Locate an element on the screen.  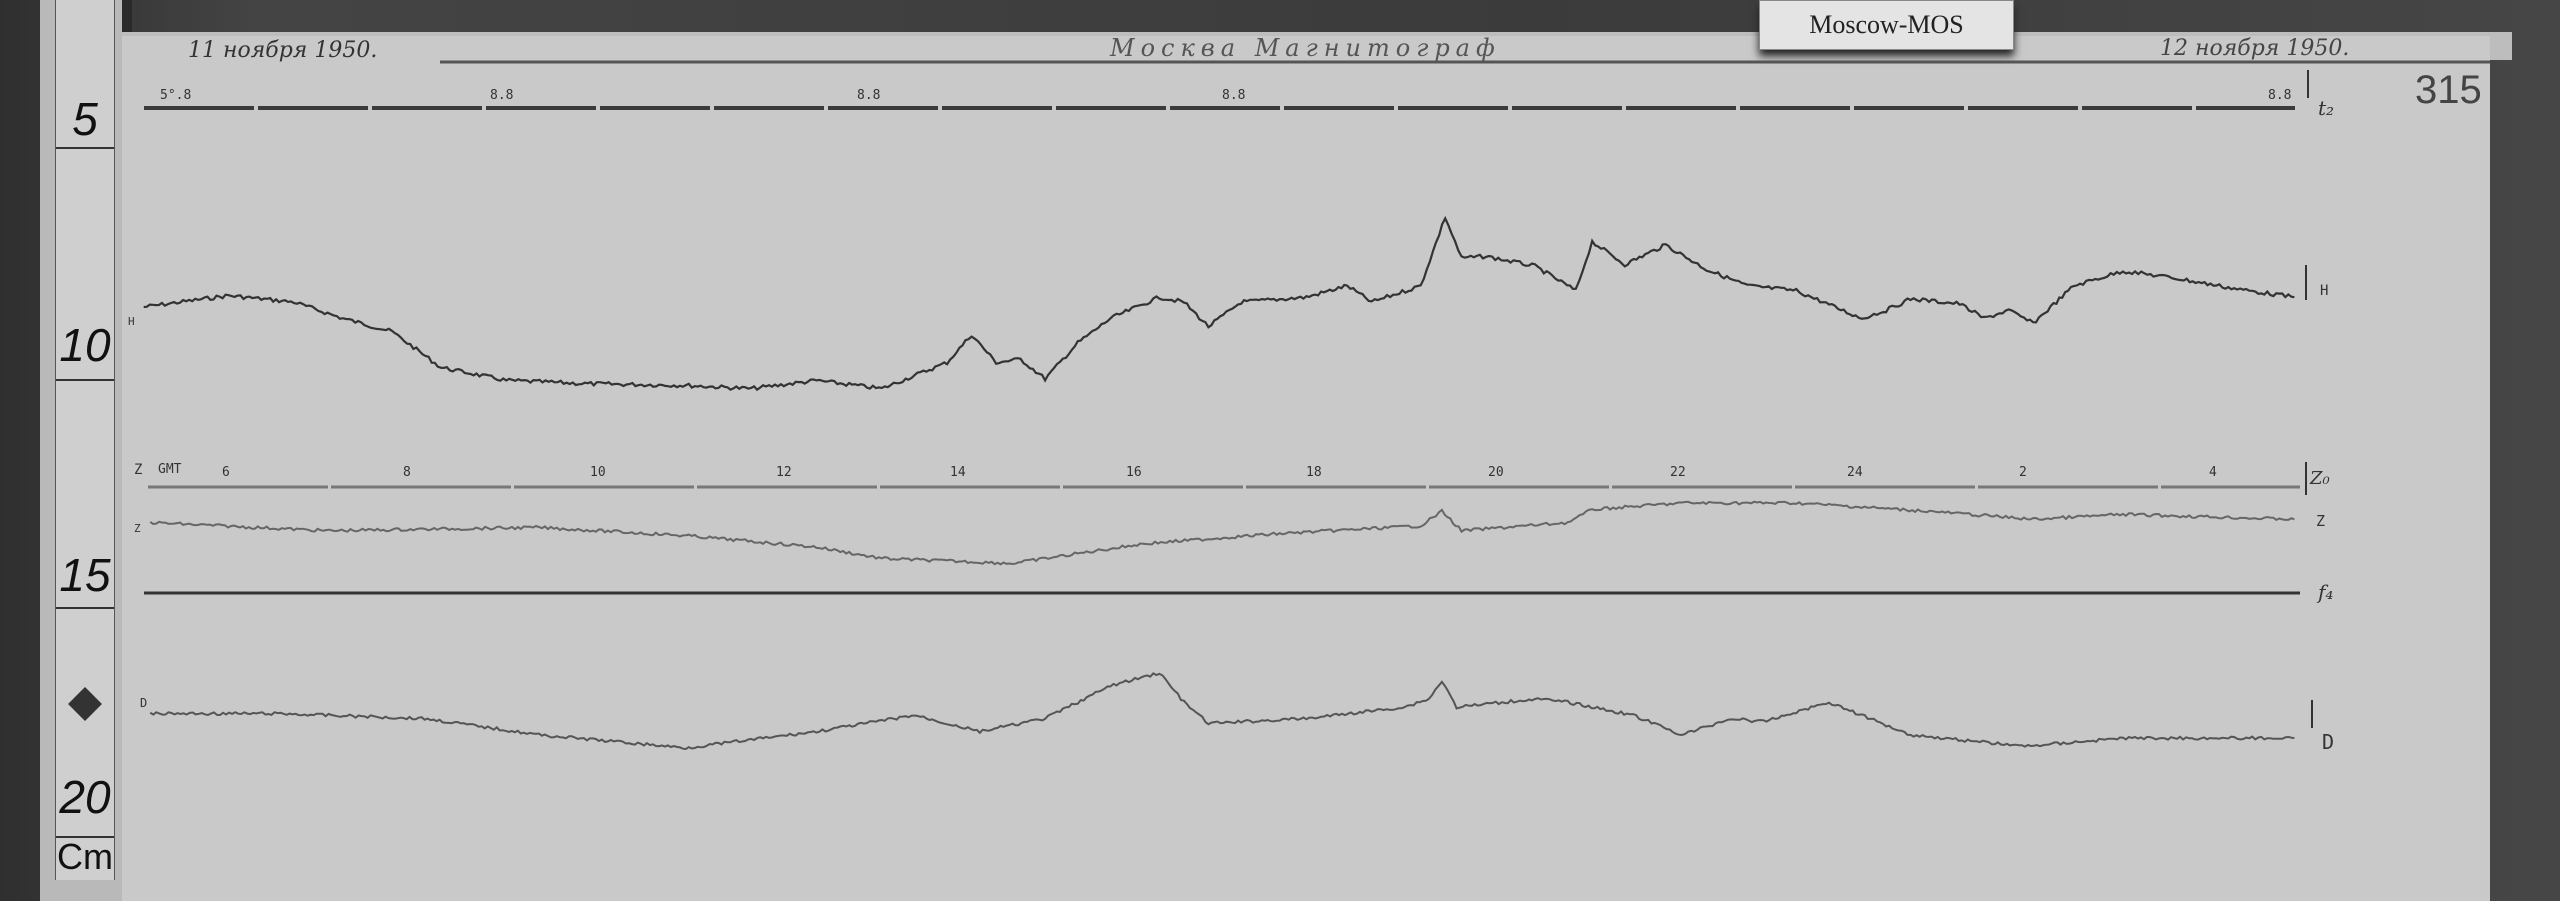
ruler-unit: Cm is located at coordinates (85, 856).